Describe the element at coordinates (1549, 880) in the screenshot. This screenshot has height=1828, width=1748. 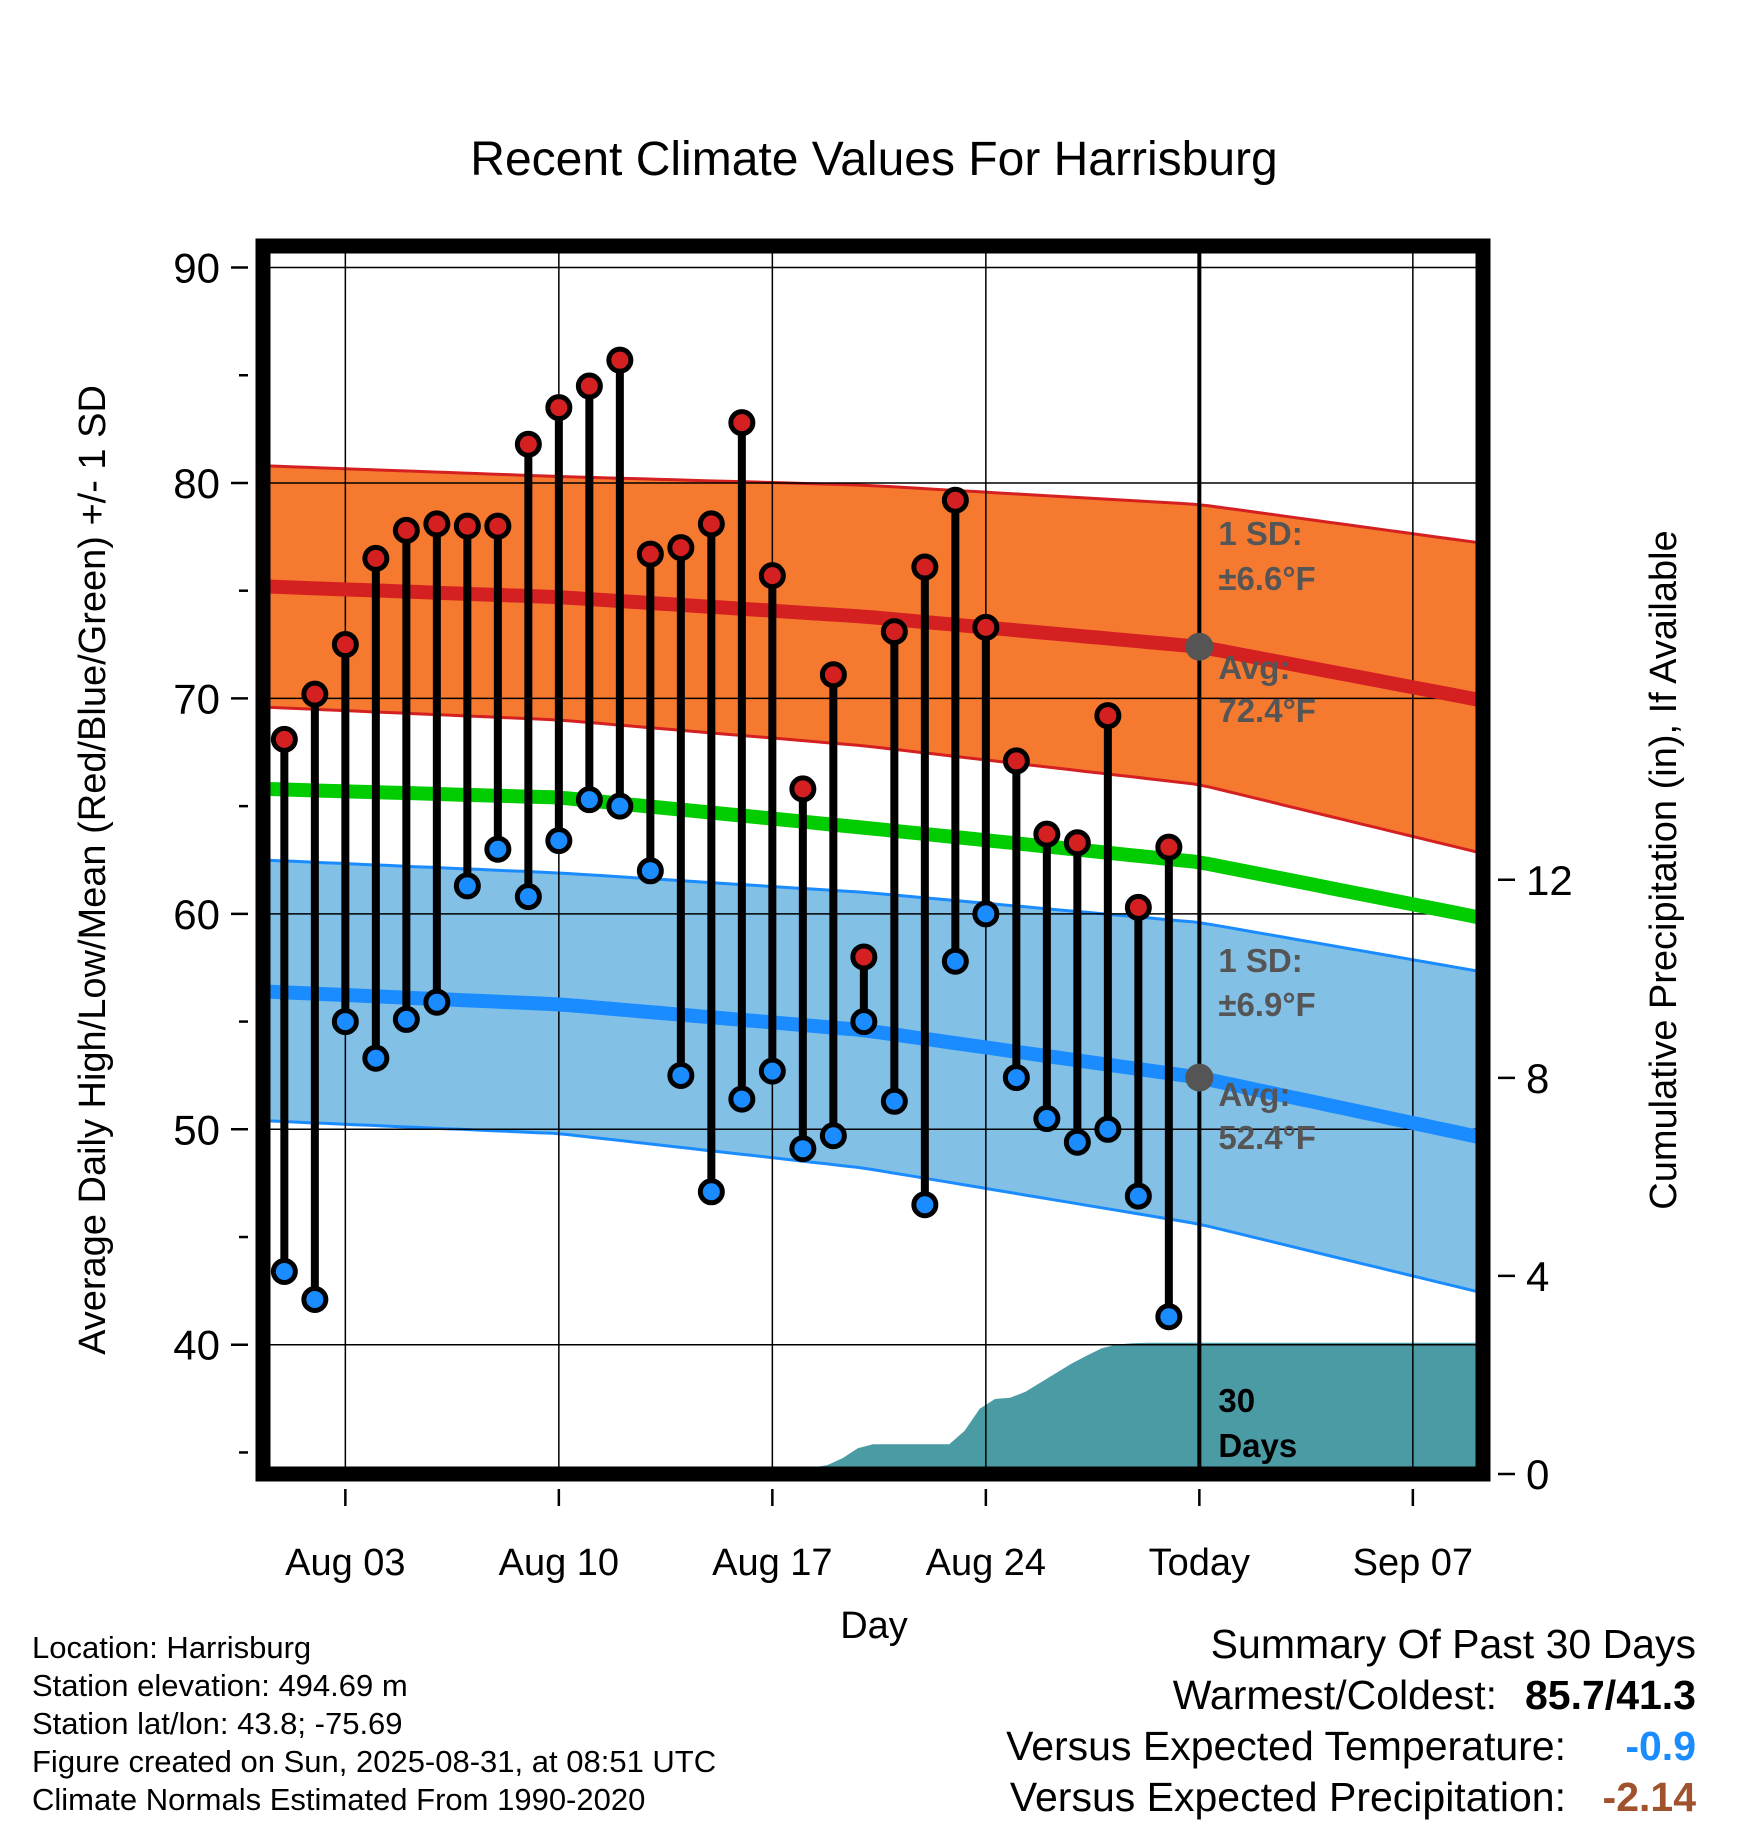
I see `y2-tick-label: 12` at that location.